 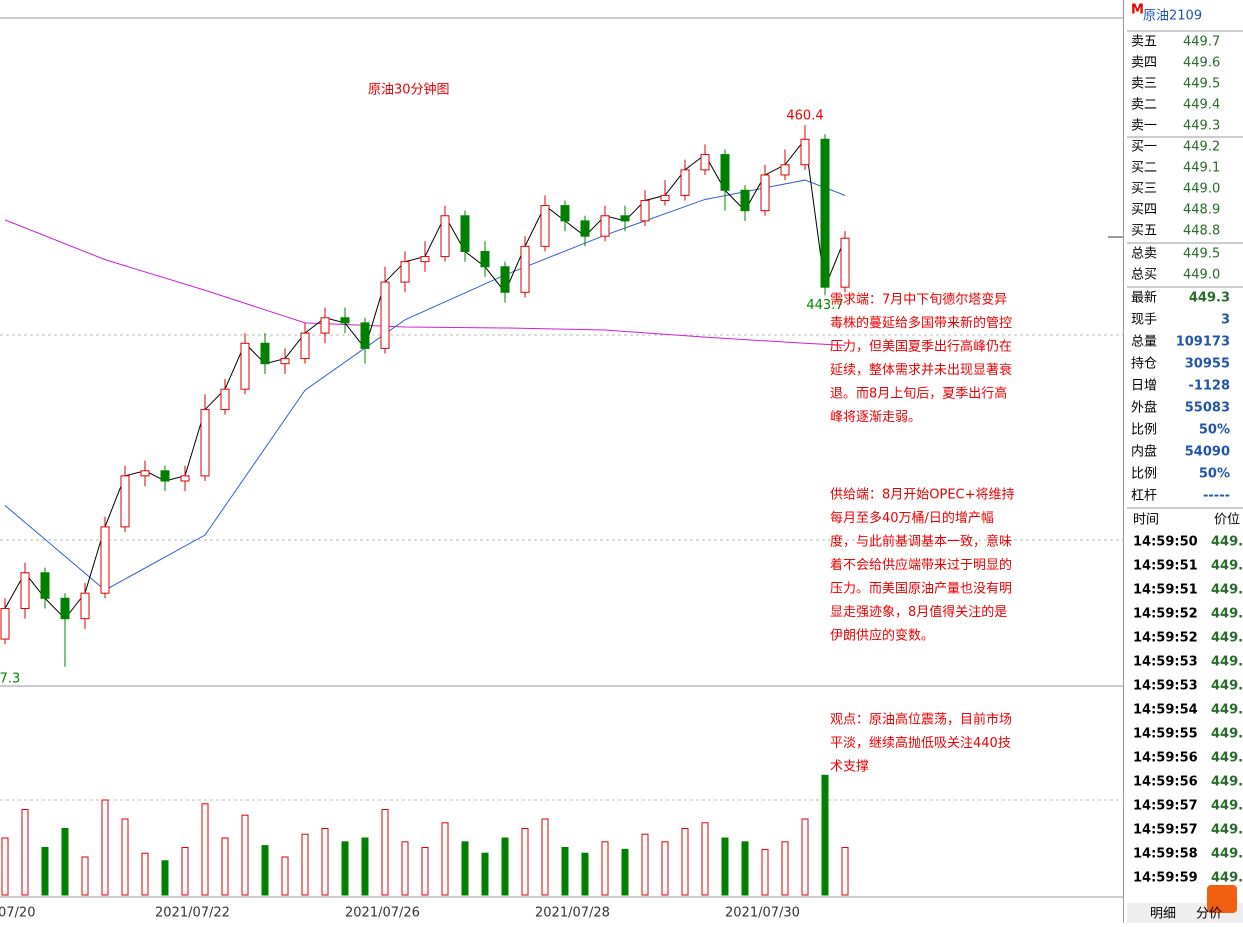 What do you see at coordinates (1165, 734) in the screenshot?
I see `trade-time: 14:59:55` at bounding box center [1165, 734].